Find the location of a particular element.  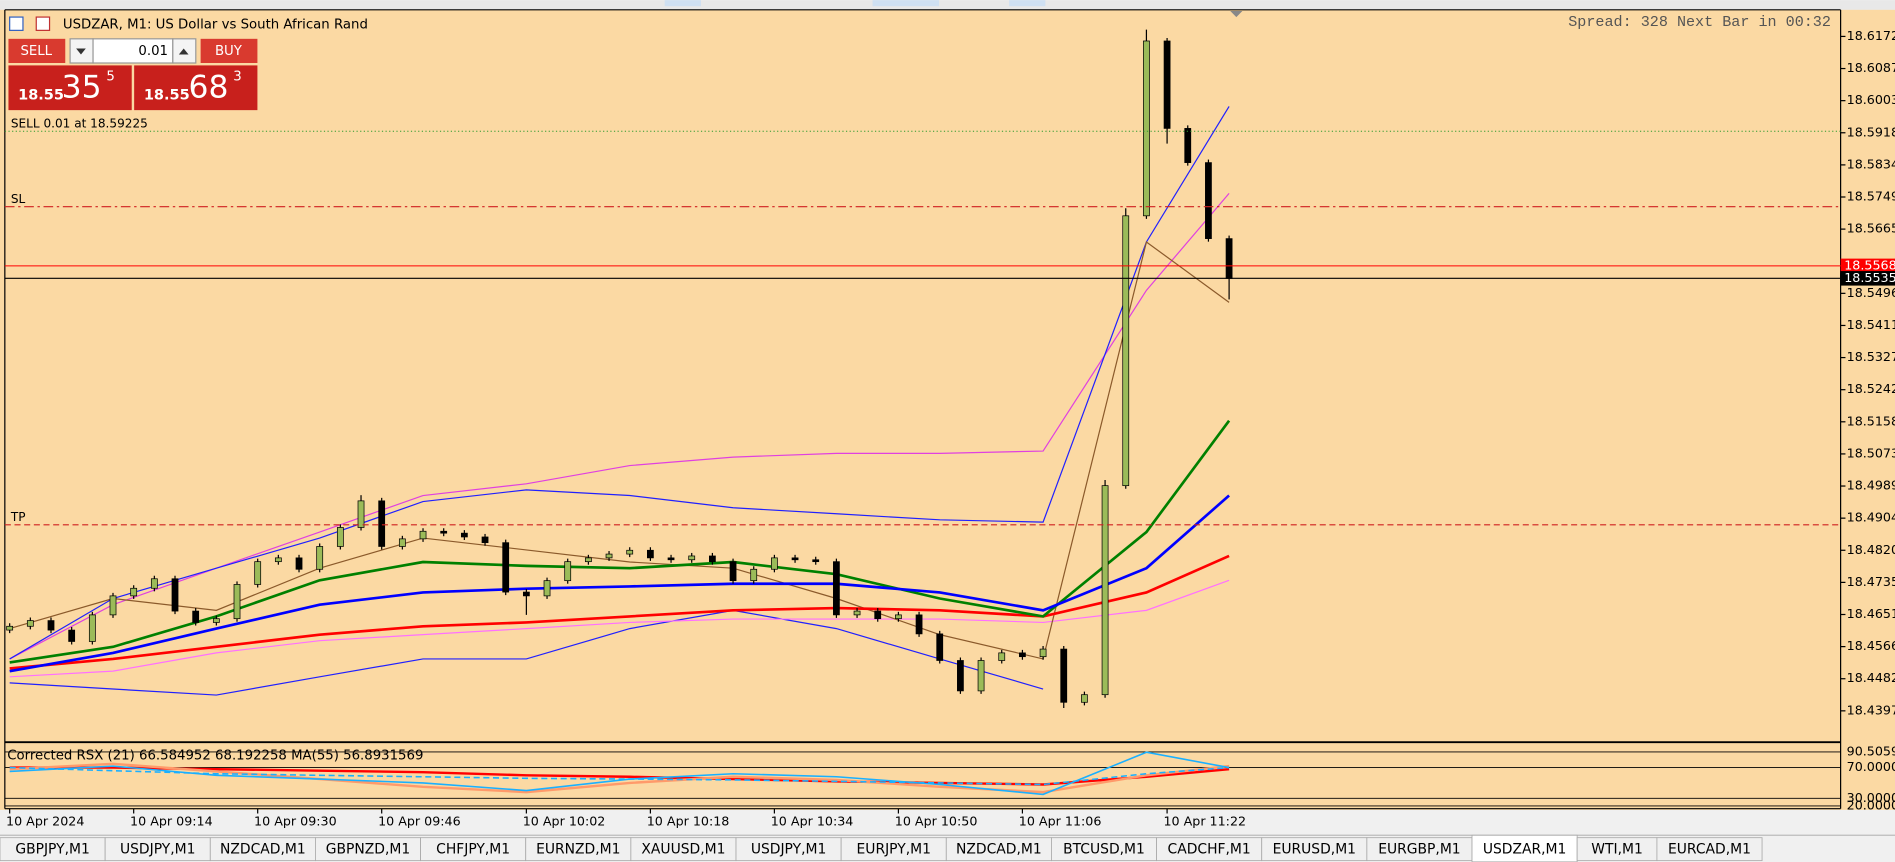

sell-label: SELL is located at coordinates (36, 51).